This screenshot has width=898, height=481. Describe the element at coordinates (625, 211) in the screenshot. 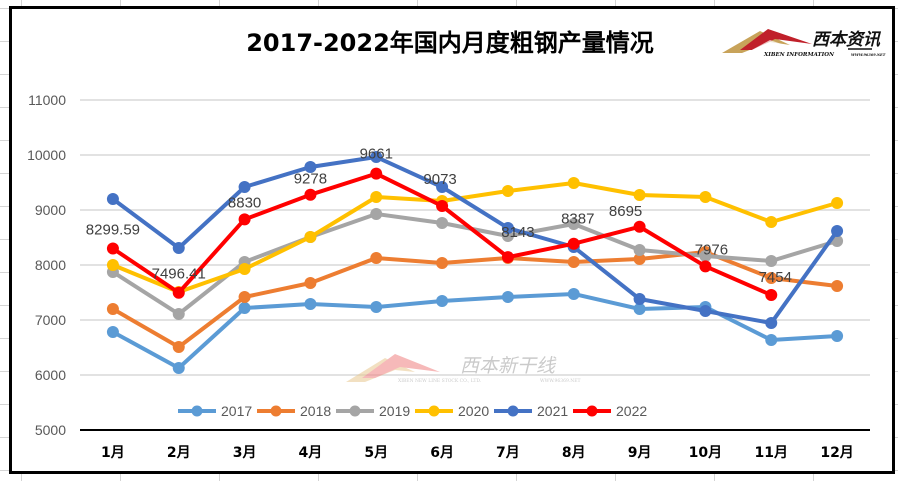

I see `data-label: 8695` at that location.